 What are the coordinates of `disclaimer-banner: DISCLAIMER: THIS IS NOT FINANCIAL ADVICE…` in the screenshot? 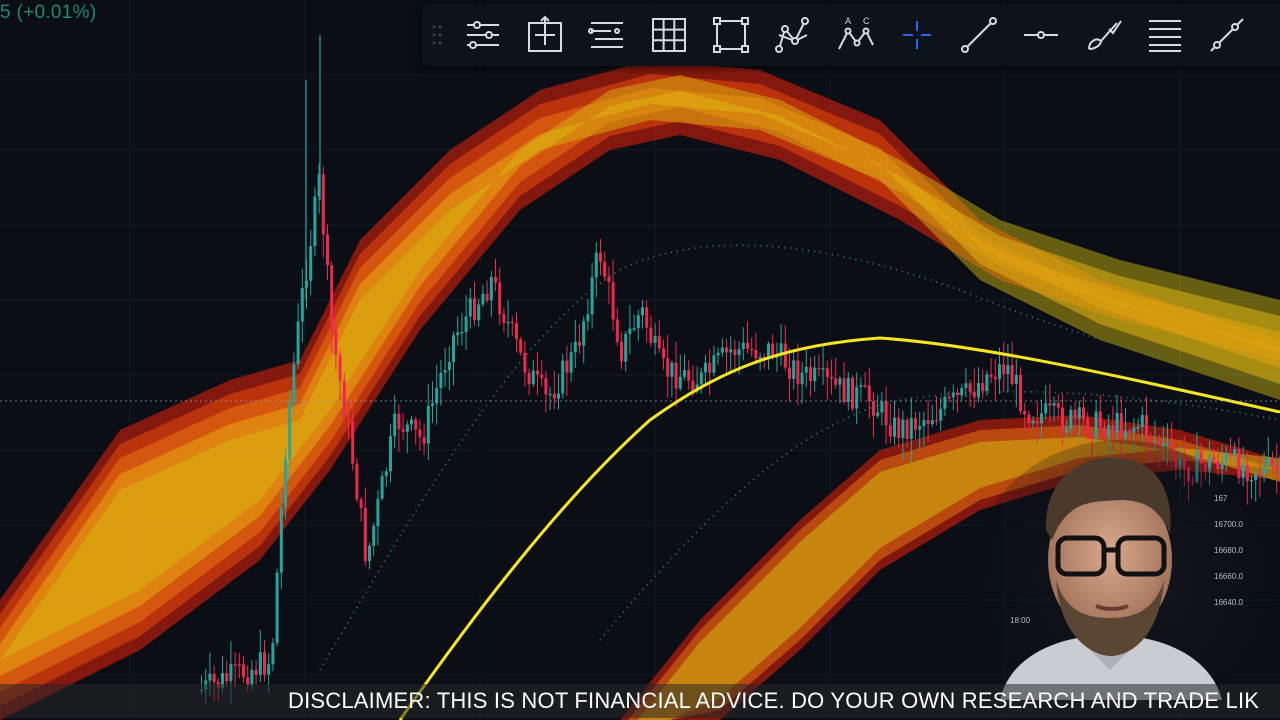 It's located at (640, 701).